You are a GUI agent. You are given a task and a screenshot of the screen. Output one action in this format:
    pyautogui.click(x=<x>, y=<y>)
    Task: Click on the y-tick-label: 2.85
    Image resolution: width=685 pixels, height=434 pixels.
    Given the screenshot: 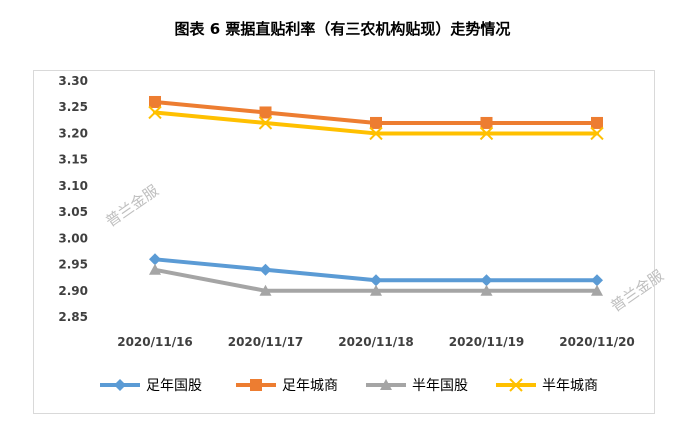 What is the action you would take?
    pyautogui.click(x=73, y=317)
    